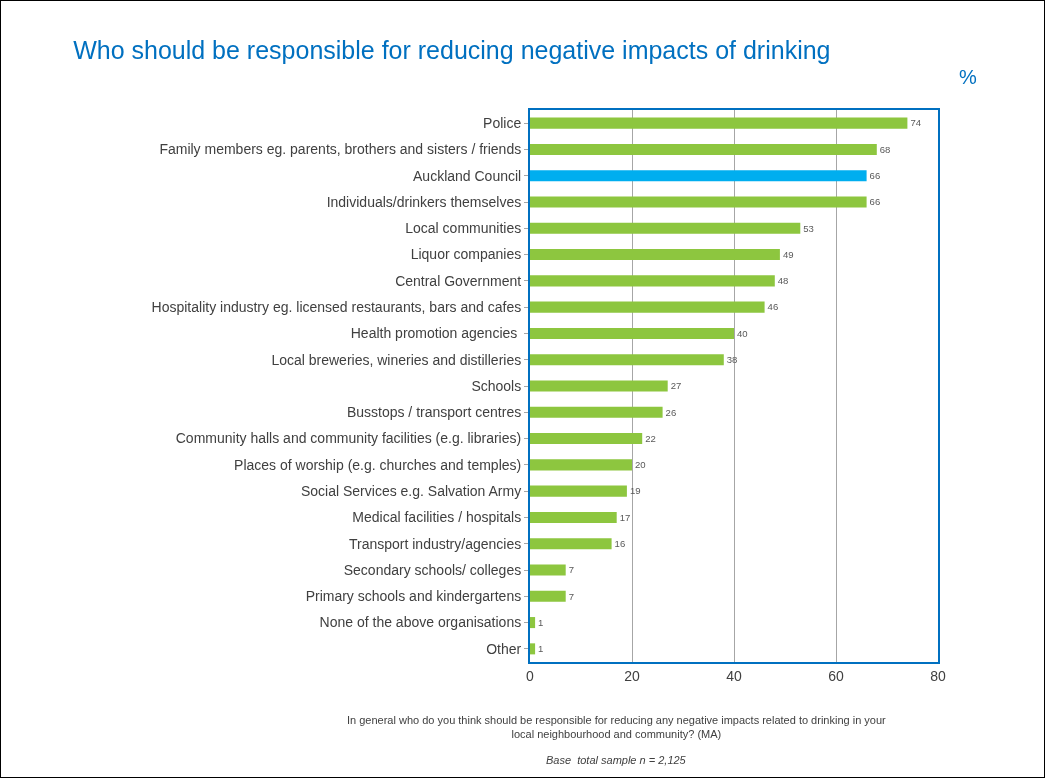  Describe the element at coordinates (396, 359) in the screenshot. I see `y-tick-label: Local breweries, wineries and distilleries` at that location.